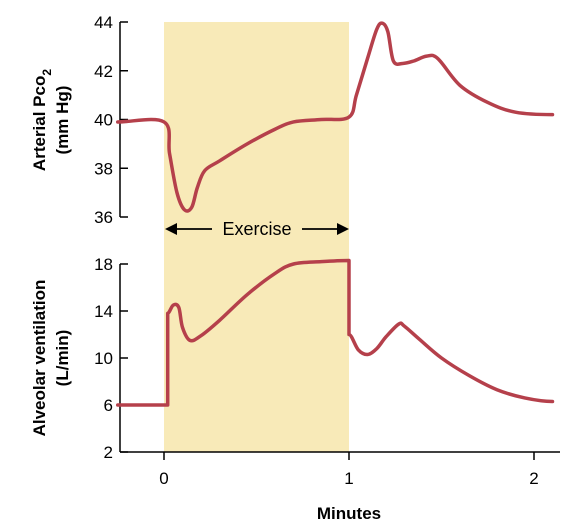  Describe the element at coordinates (348, 478) in the screenshot. I see `x-tick-label: 1` at that location.